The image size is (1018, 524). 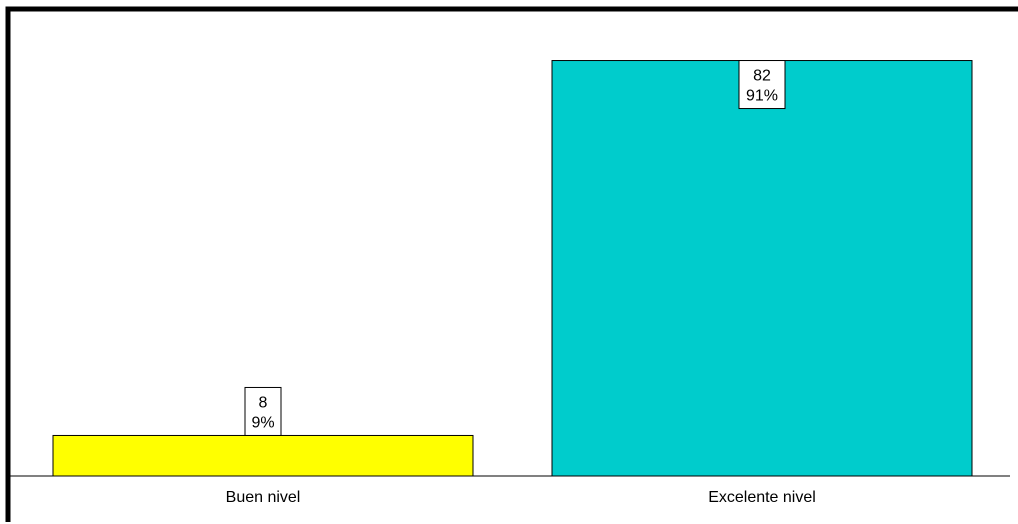 What do you see at coordinates (262, 422) in the screenshot?
I see `data-label-percent: 9%` at bounding box center [262, 422].